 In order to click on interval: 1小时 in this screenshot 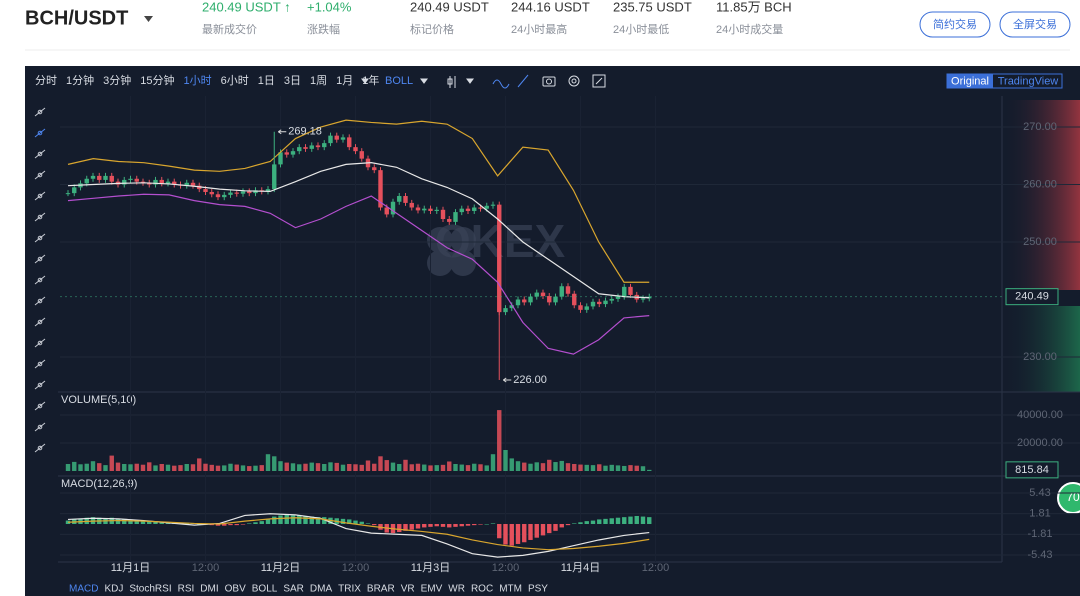, I will do `click(198, 80)`.